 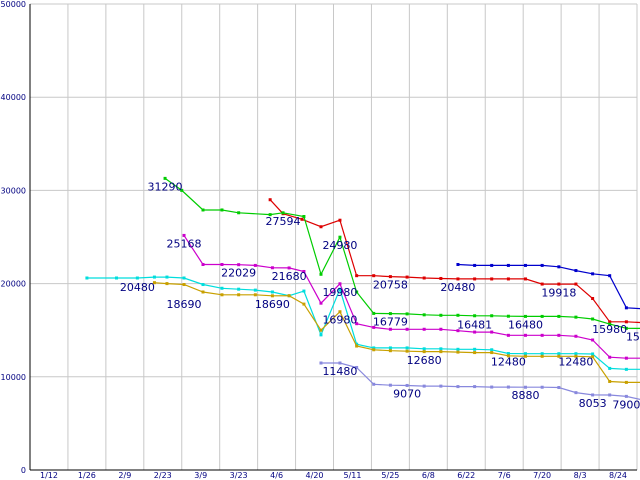 I want to click on data-label: 16980, so click(x=339, y=320).